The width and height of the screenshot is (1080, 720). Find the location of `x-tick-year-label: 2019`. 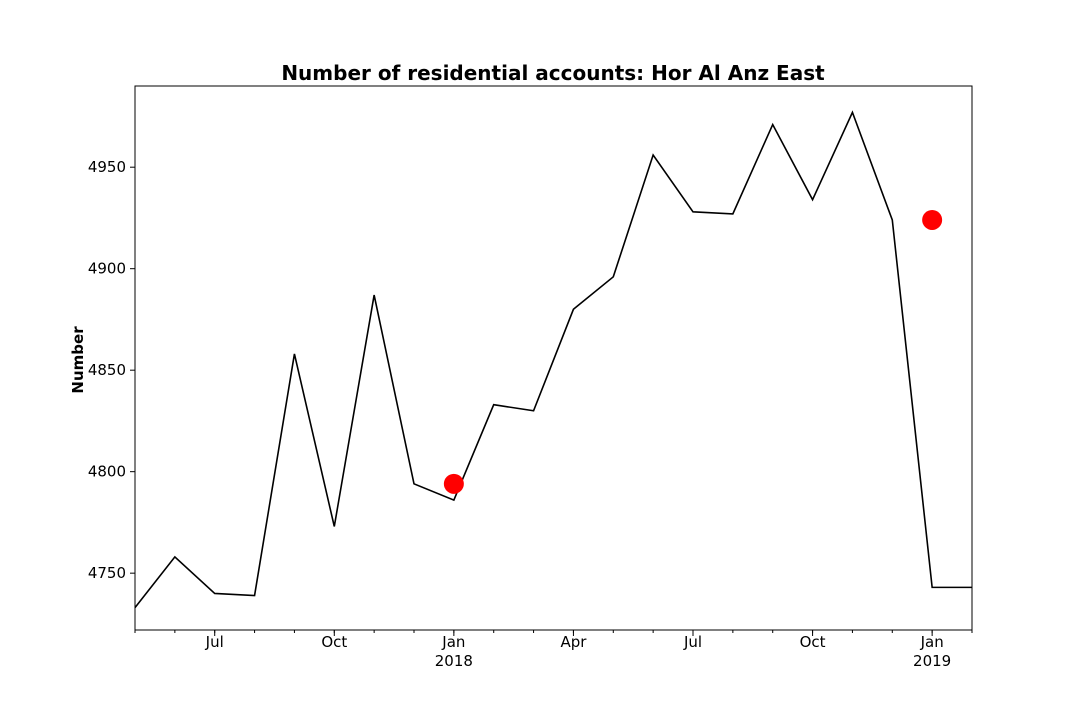

x-tick-year-label: 2019 is located at coordinates (932, 661).